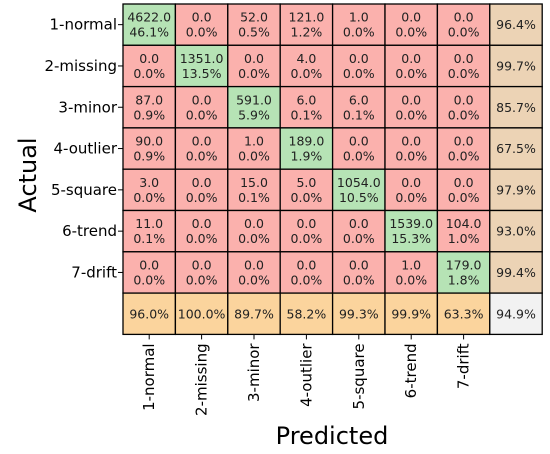 This screenshot has height=454, width=550. I want to click on cell-r5-c7-percent: 0.0%, so click(464, 197).